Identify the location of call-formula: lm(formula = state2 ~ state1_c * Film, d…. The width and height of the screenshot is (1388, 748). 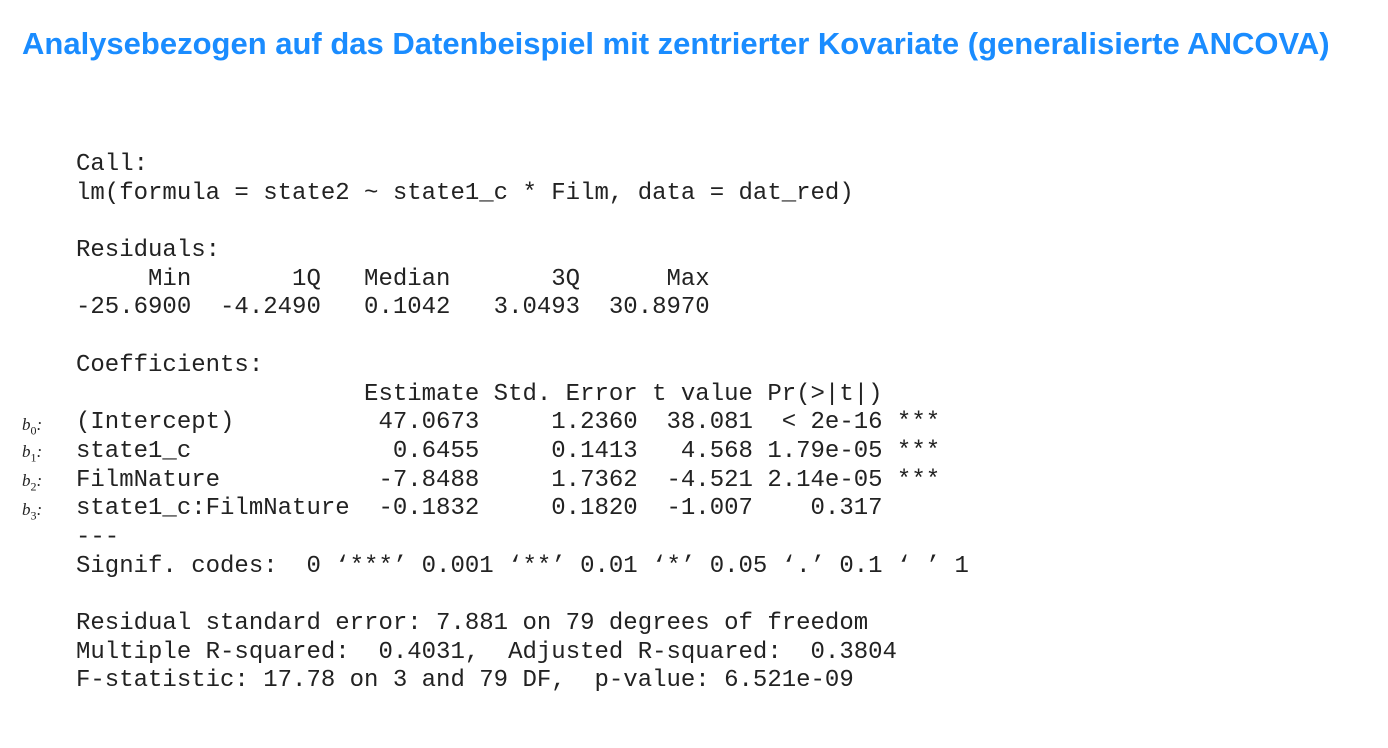
(465, 193).